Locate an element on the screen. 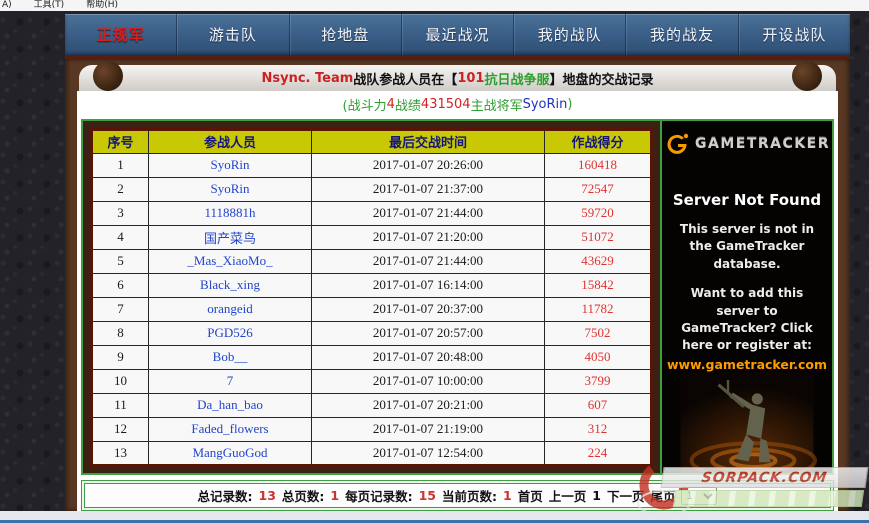 Image resolution: width=869 pixels, height=523 pixels. score-value: 72547 is located at coordinates (597, 188).